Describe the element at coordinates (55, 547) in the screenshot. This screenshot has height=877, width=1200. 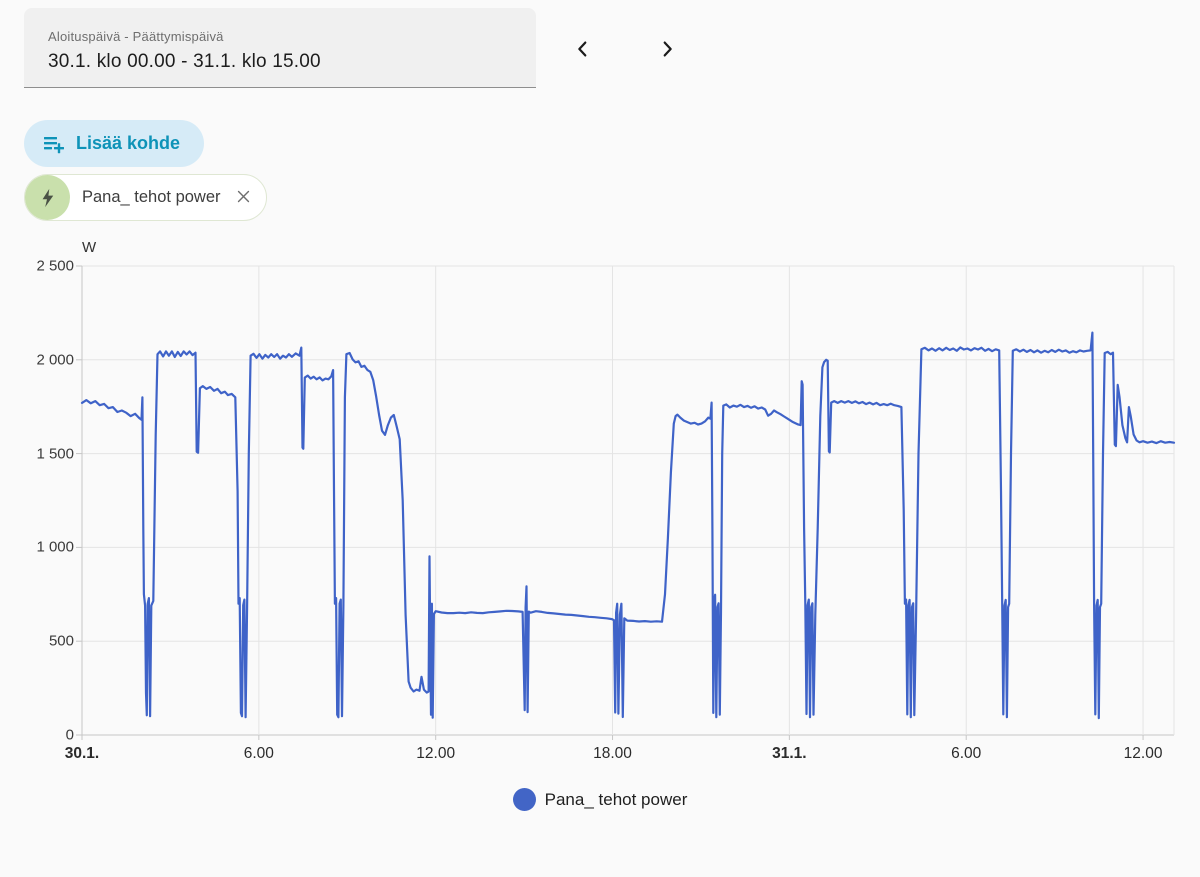
I see `y-tick-label: 1 000` at that location.